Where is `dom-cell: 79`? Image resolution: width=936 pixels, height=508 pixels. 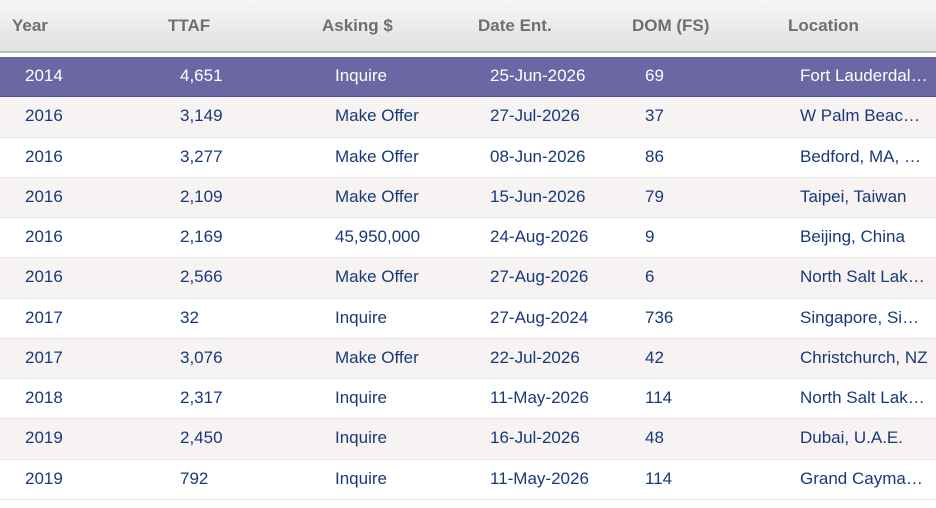
dom-cell: 79 is located at coordinates (654, 196).